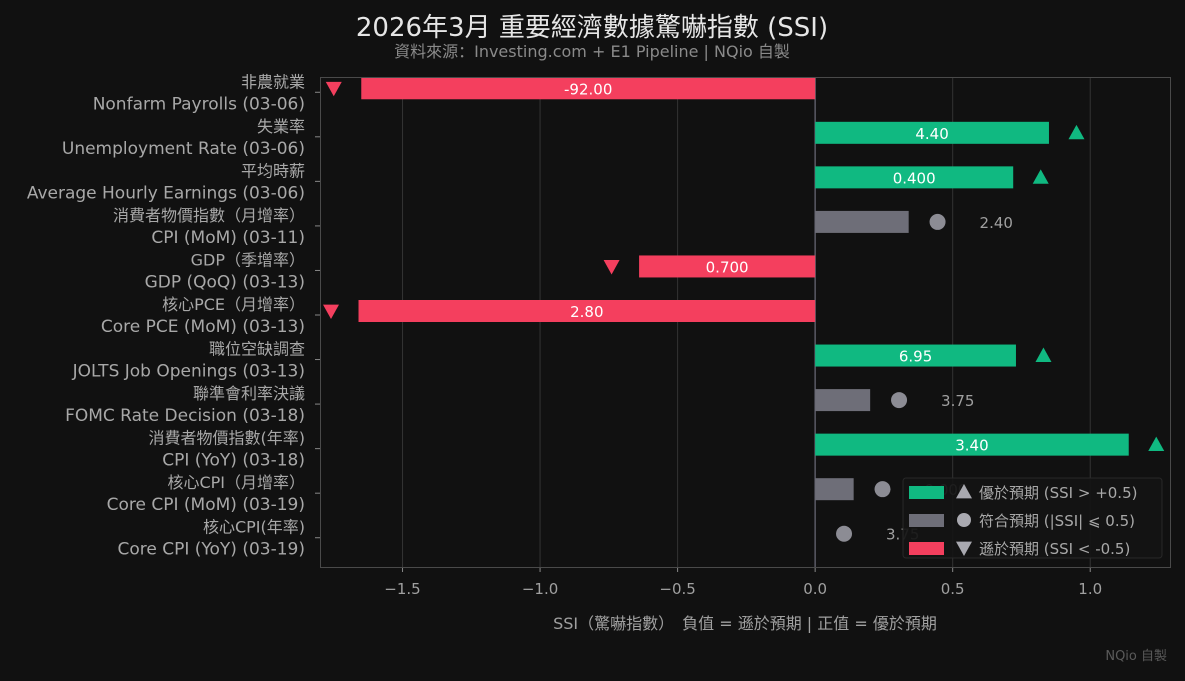 The image size is (1185, 681). Describe the element at coordinates (209, 215) in the screenshot. I see `y-label-zh: 消費者物價指數（月增率）` at that location.